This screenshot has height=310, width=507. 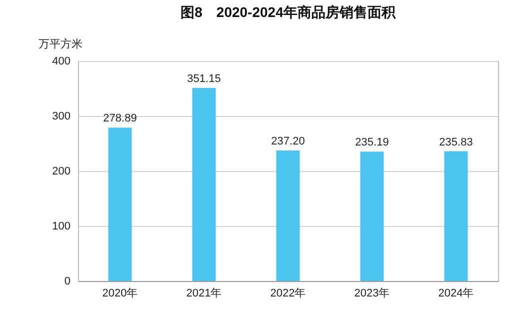 What do you see at coordinates (456, 294) in the screenshot?
I see `x-tick-label: 2024年` at bounding box center [456, 294].